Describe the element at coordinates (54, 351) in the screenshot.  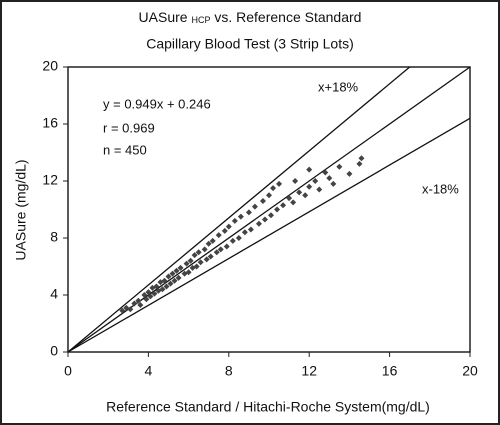
I see `y-tick-label: 0` at that location.